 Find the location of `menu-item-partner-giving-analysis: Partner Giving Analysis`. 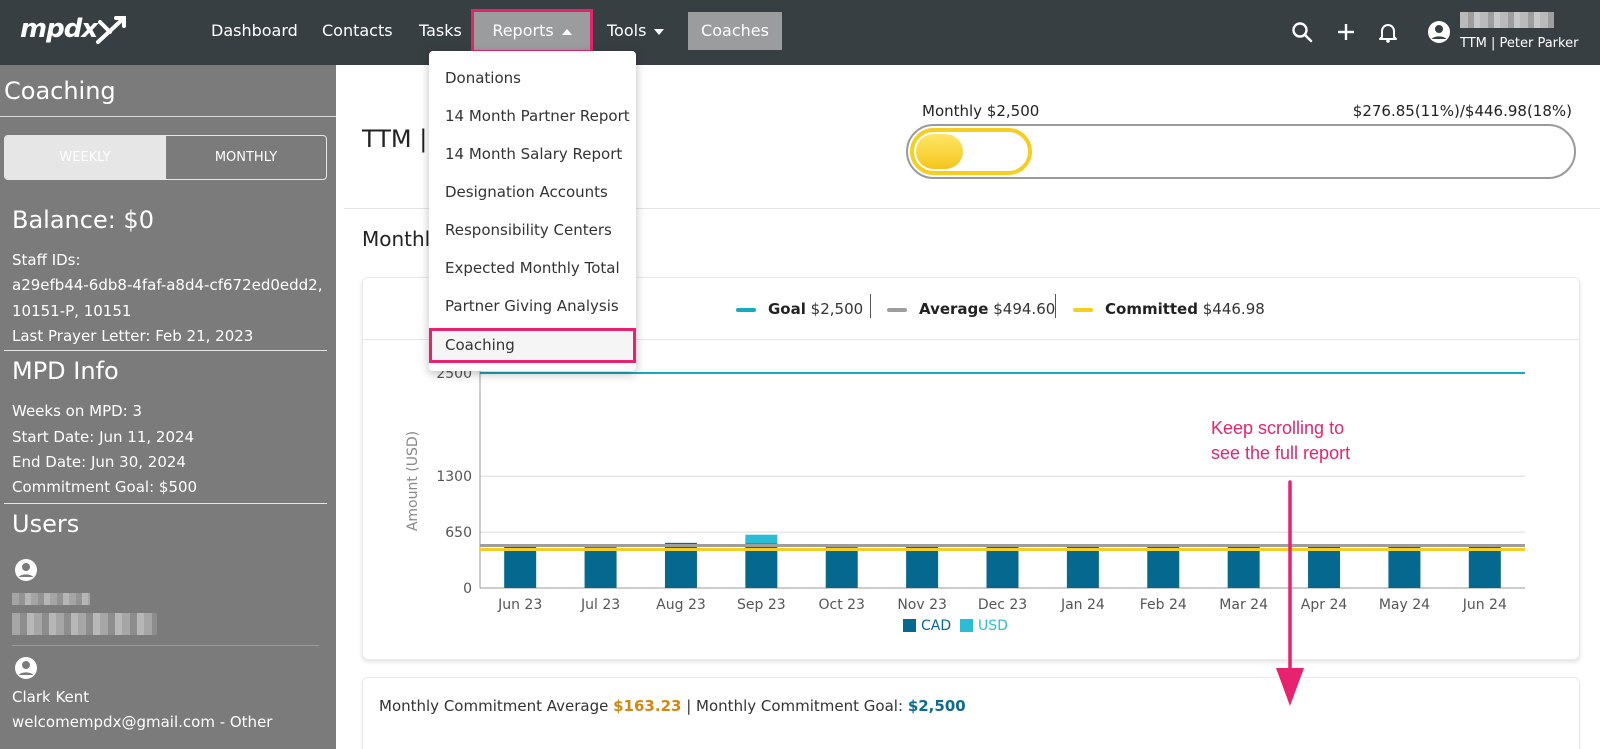

menu-item-partner-giving-analysis: Partner Giving Analysis is located at coordinates (532, 306).